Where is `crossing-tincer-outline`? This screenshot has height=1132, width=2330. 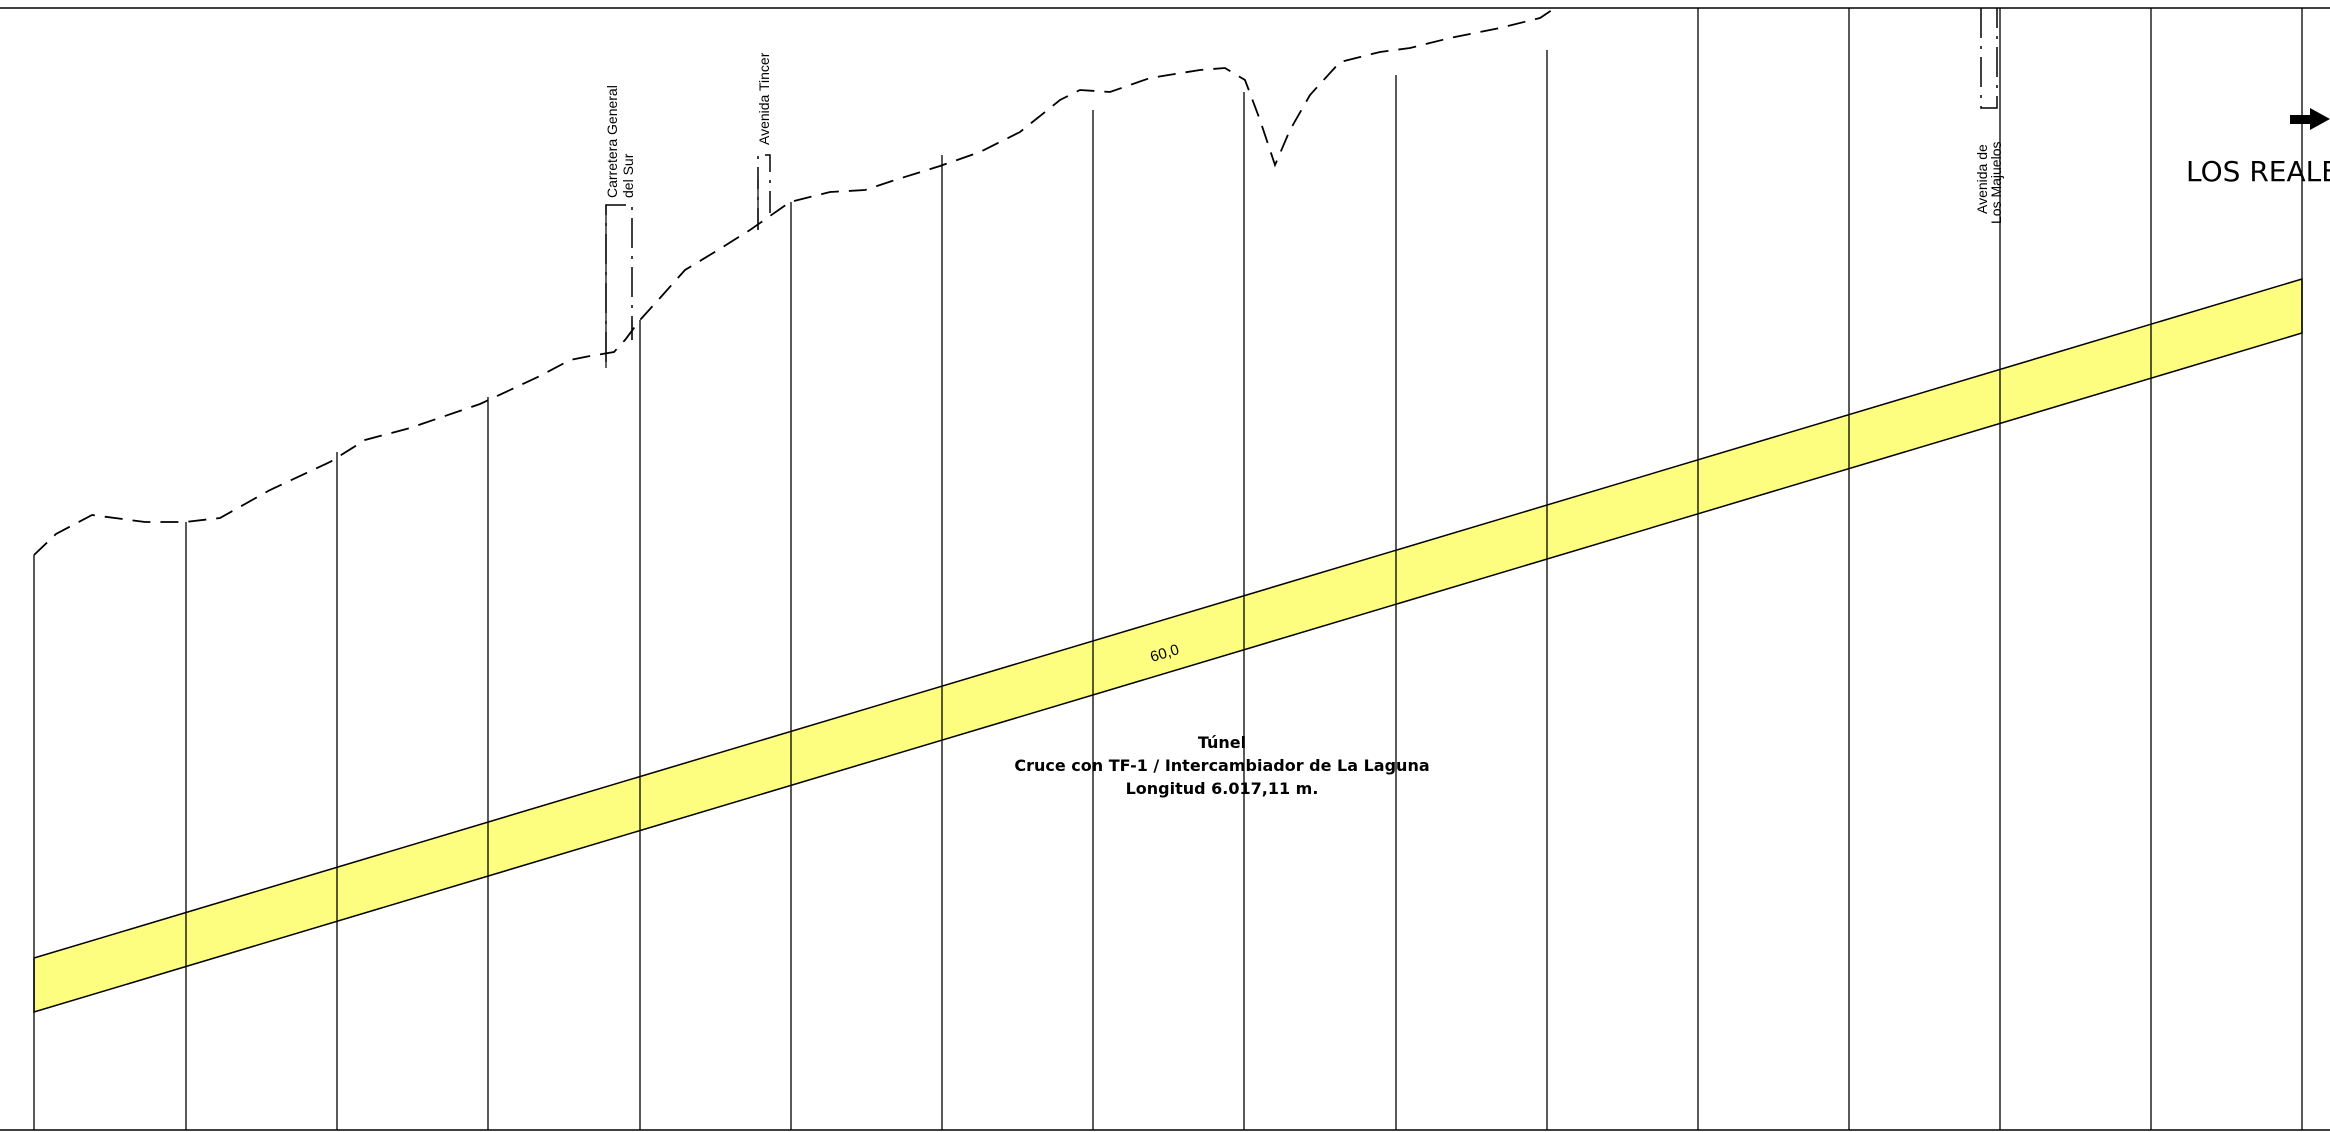
crossing-tincer-outline is located at coordinates (764, 192).